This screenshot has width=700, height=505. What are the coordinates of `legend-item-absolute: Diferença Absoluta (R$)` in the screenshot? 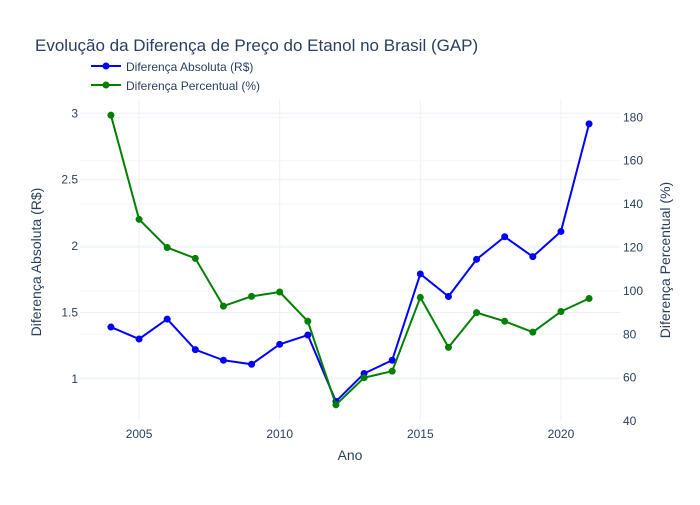 It's located at (172, 67).